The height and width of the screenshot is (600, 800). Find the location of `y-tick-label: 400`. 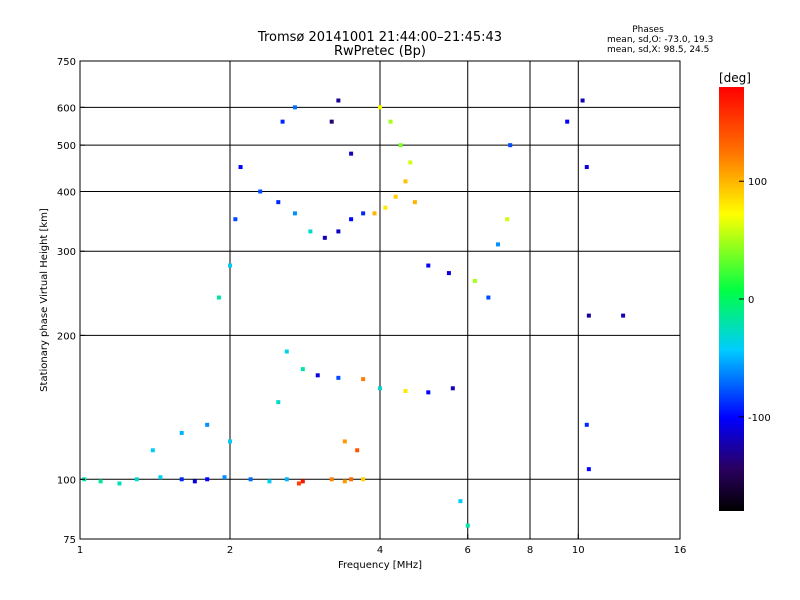

y-tick-label: 400 is located at coordinates (66, 192).